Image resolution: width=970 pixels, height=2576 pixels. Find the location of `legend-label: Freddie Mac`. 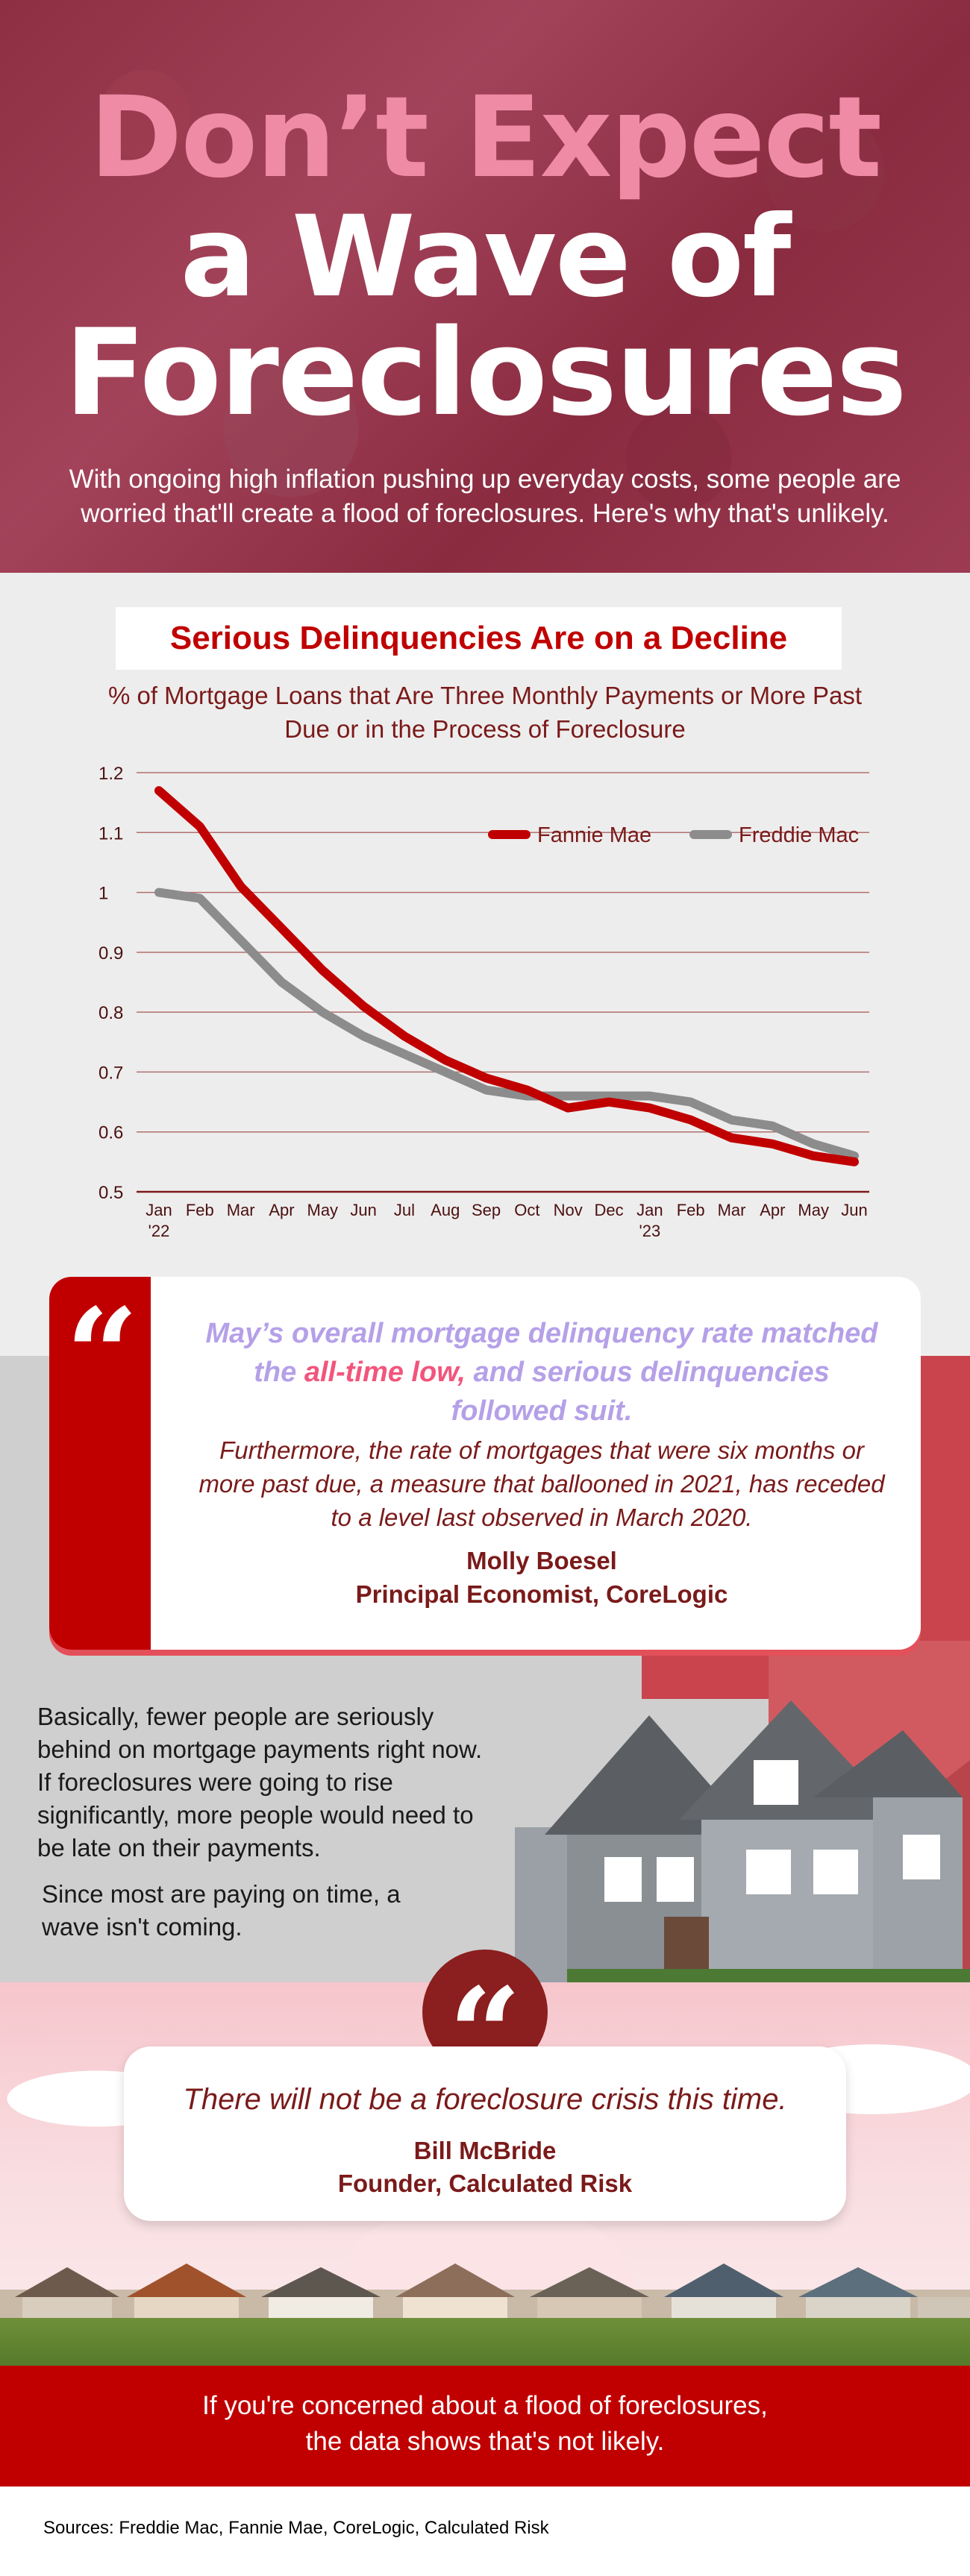

legend-label: Freddie Mac is located at coordinates (799, 835).